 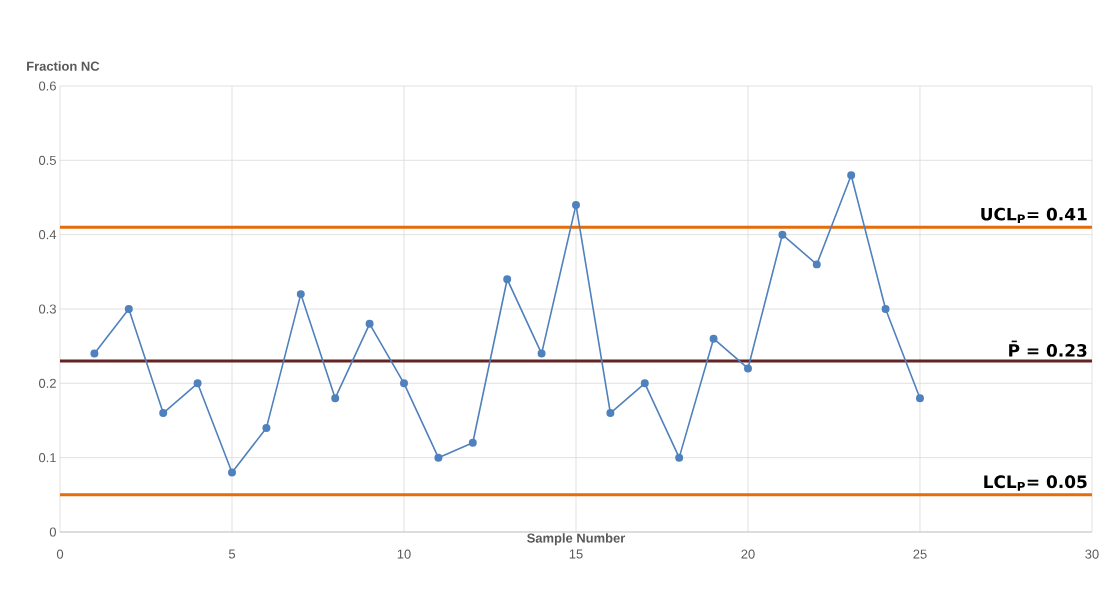 What do you see at coordinates (63, 66) in the screenshot?
I see `y-axis-title: Fraction NC` at bounding box center [63, 66].